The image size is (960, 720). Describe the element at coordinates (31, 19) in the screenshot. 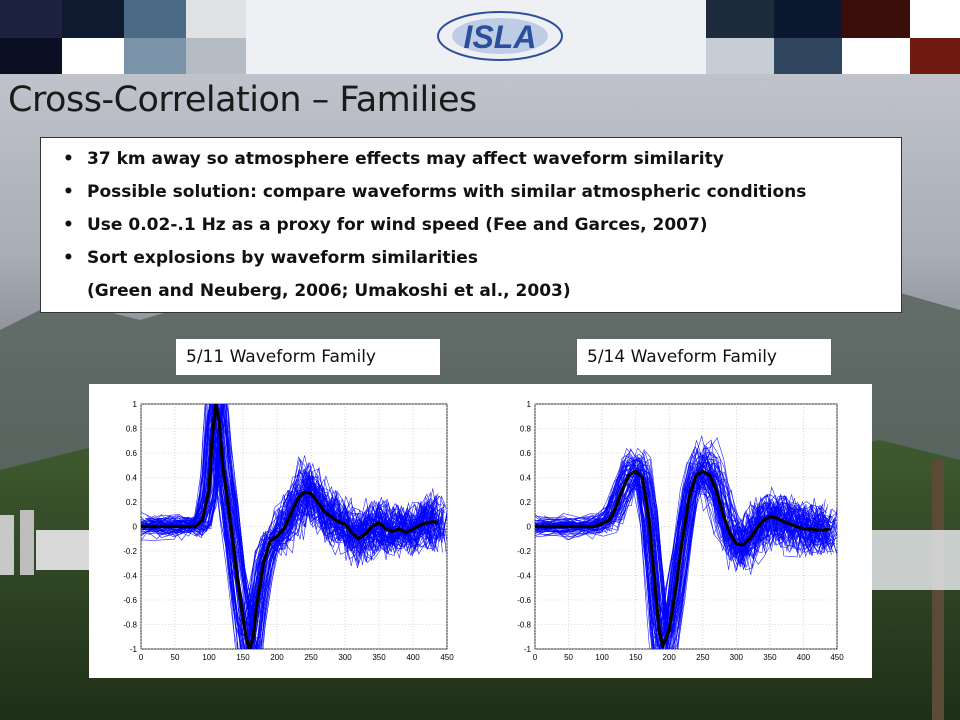

I see `tile-meteor` at that location.